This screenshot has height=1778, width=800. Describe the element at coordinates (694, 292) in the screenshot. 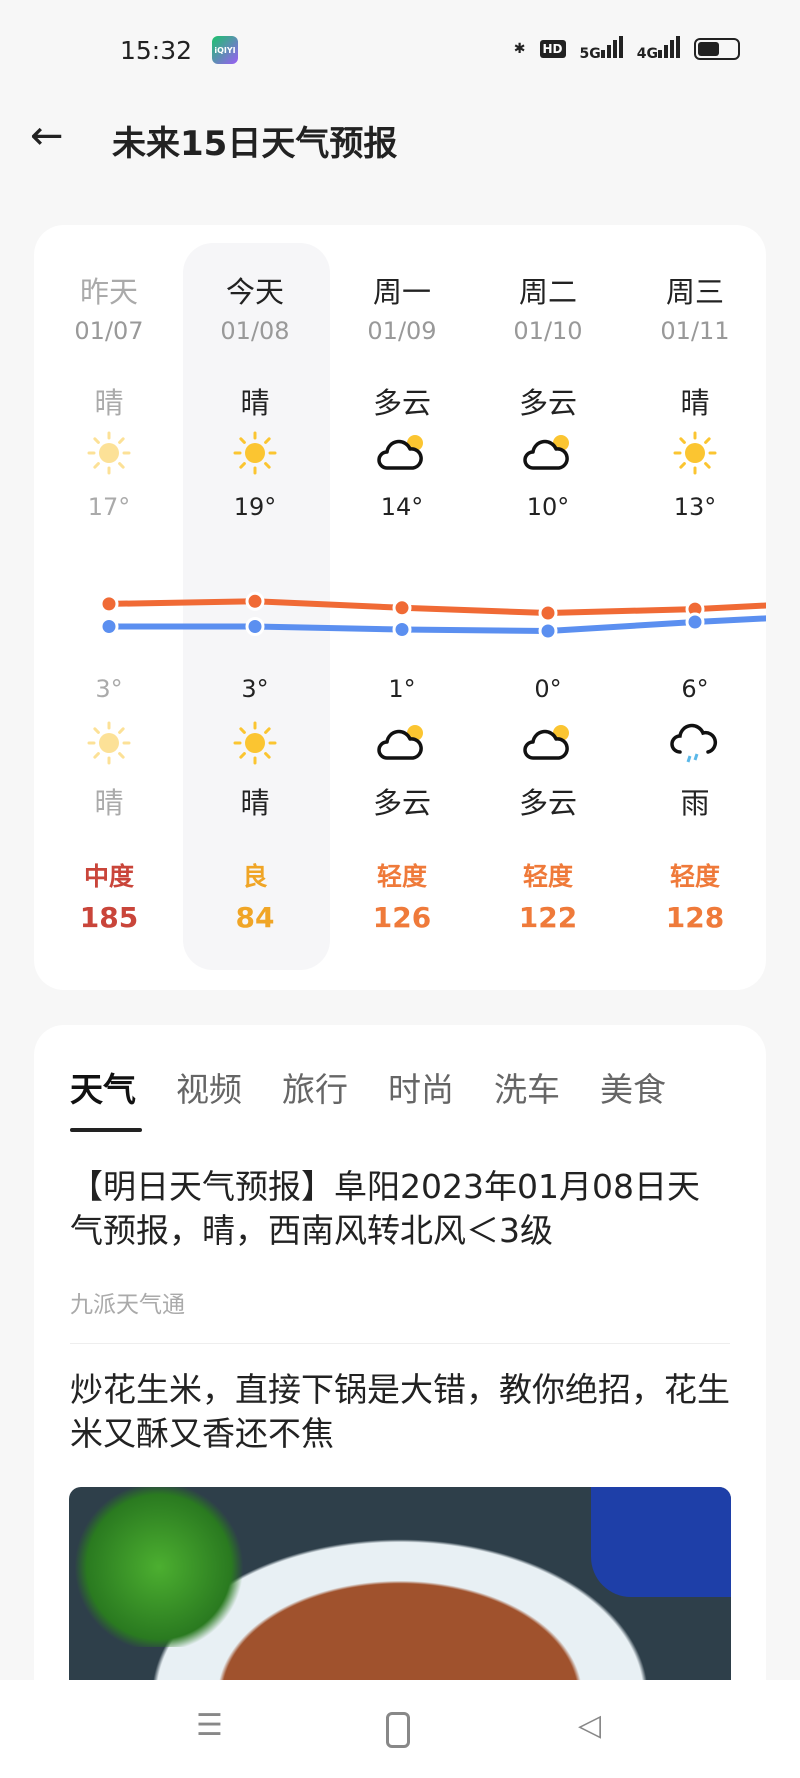

I see `day-name: 周三` at that location.